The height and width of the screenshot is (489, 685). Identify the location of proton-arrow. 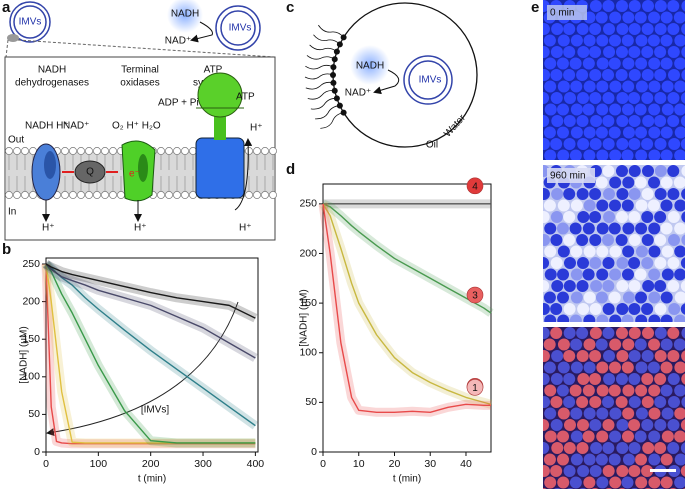
(243, 174).